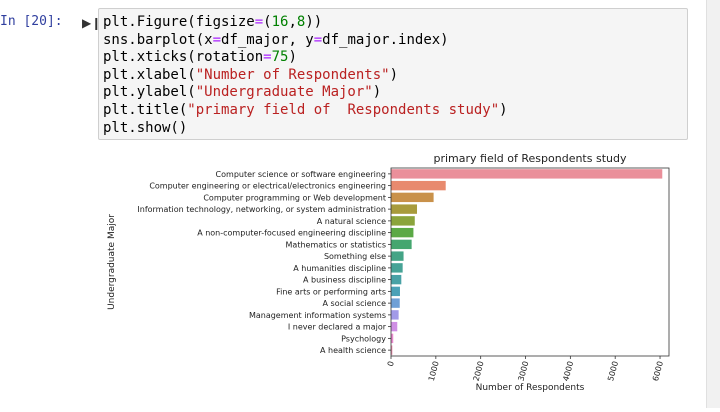  I want to click on chart-title: primary field of Respondents study, so click(530, 158).